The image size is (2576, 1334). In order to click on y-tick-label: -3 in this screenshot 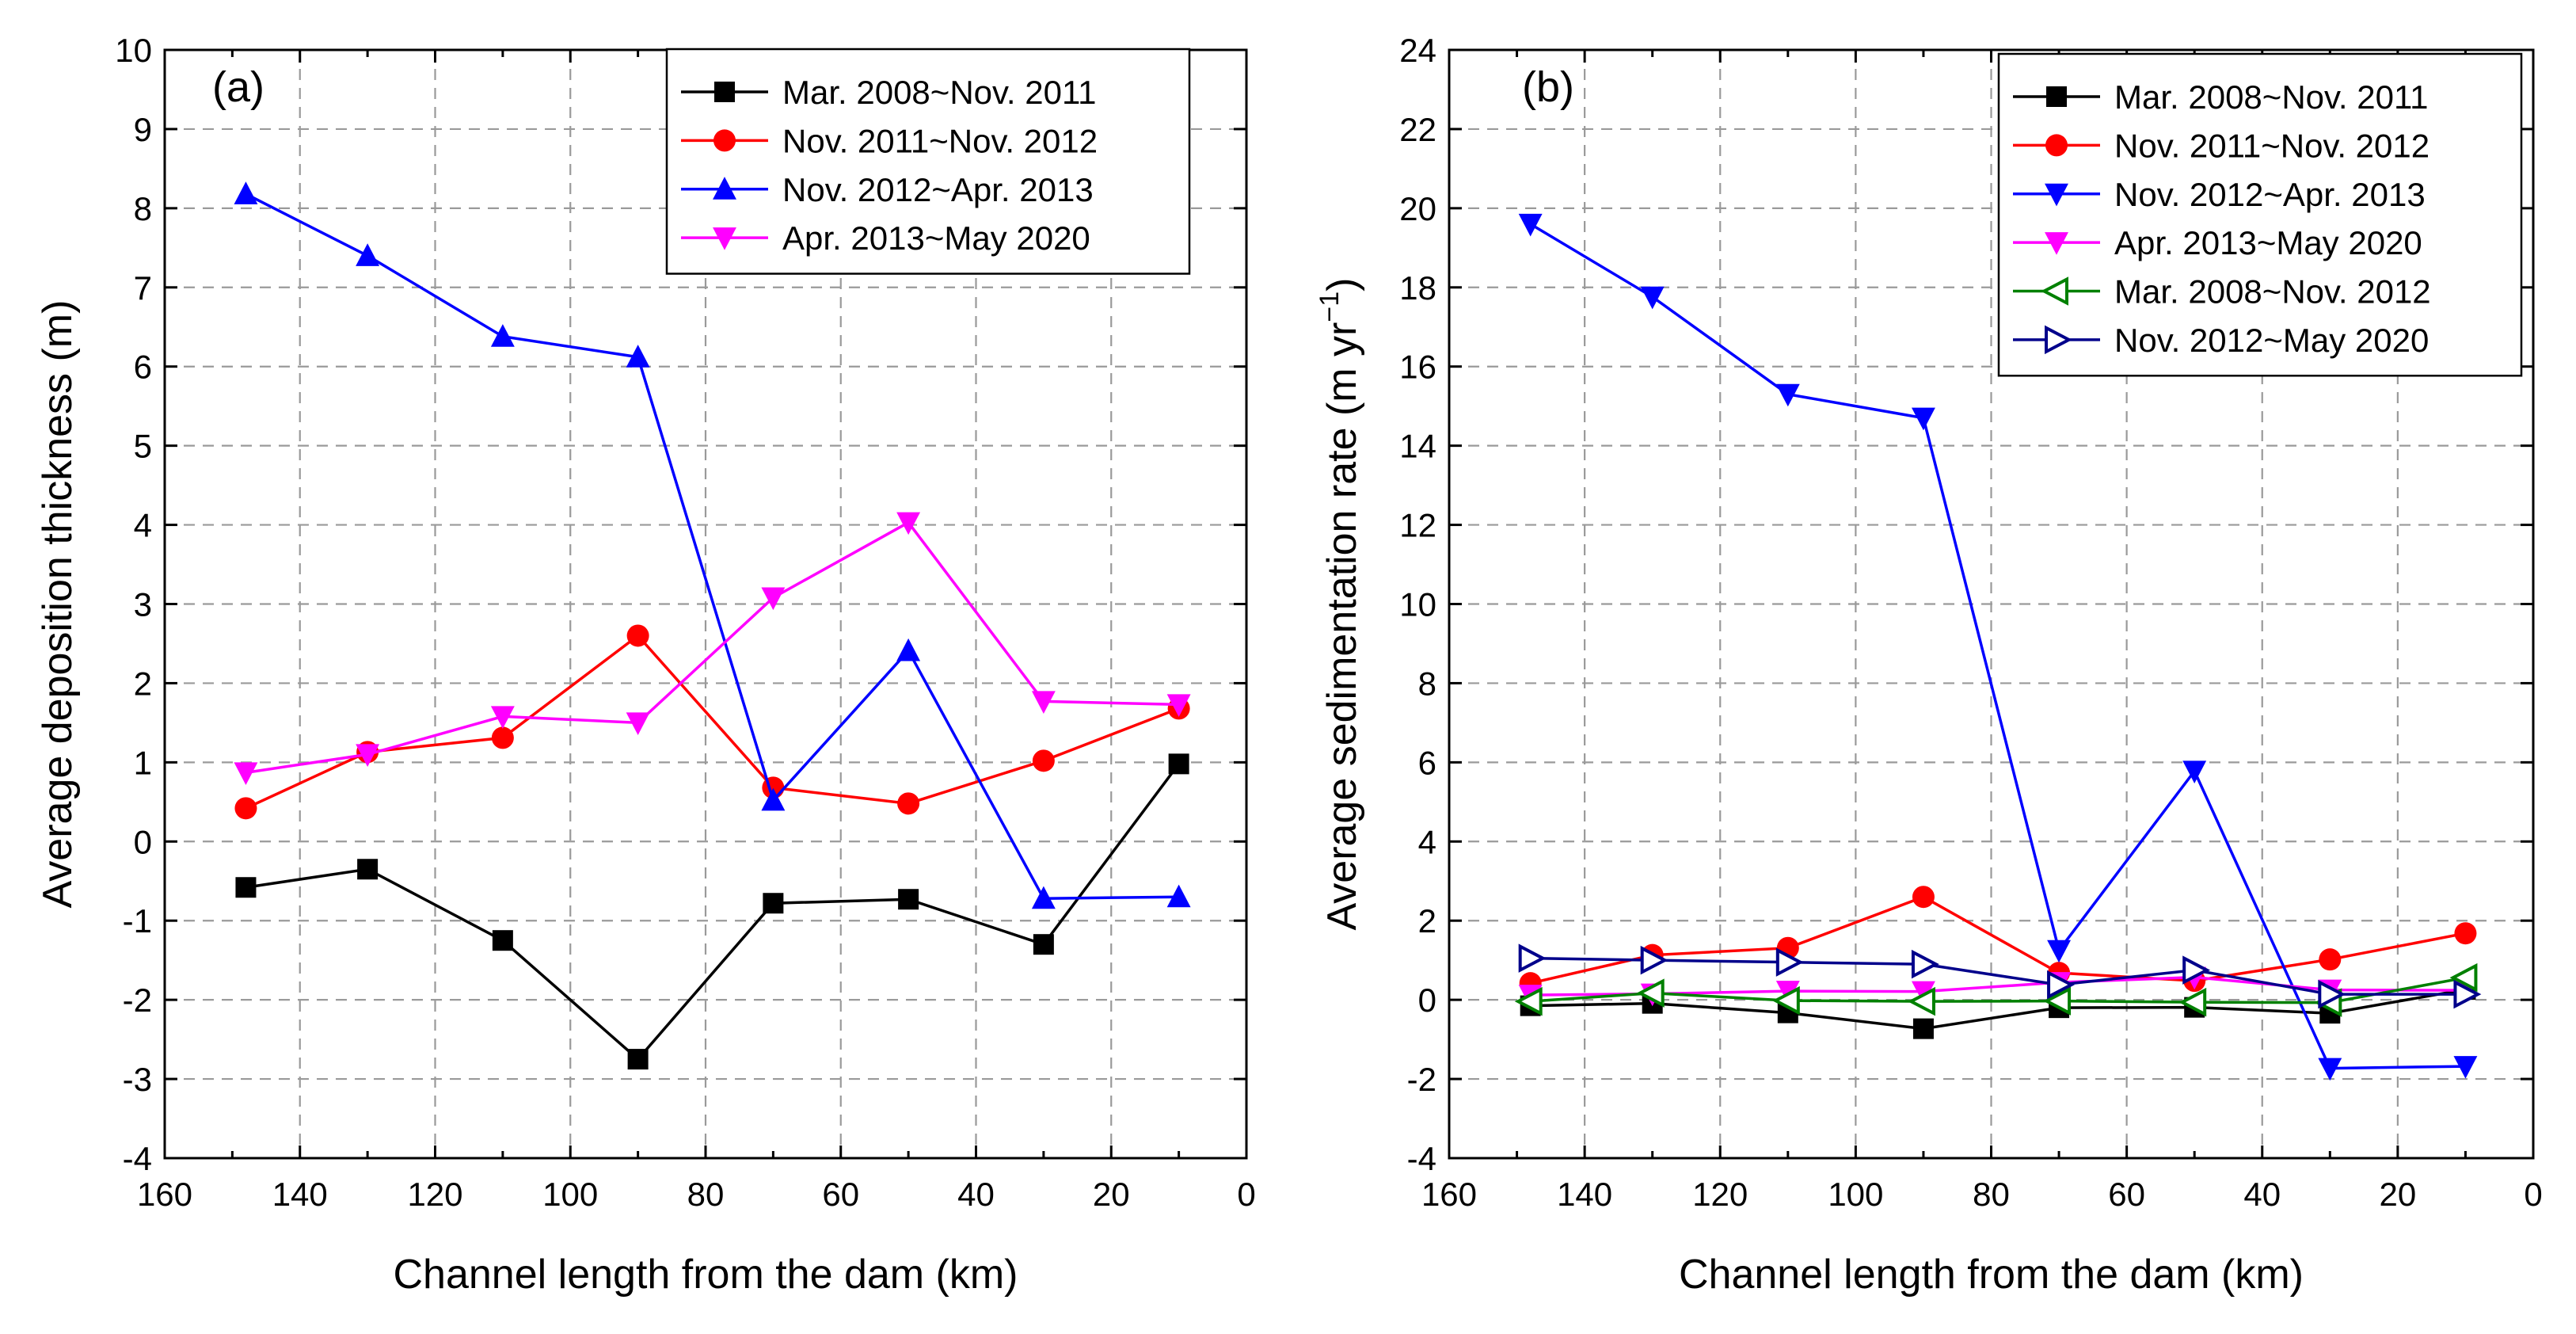, I will do `click(137, 1079)`.